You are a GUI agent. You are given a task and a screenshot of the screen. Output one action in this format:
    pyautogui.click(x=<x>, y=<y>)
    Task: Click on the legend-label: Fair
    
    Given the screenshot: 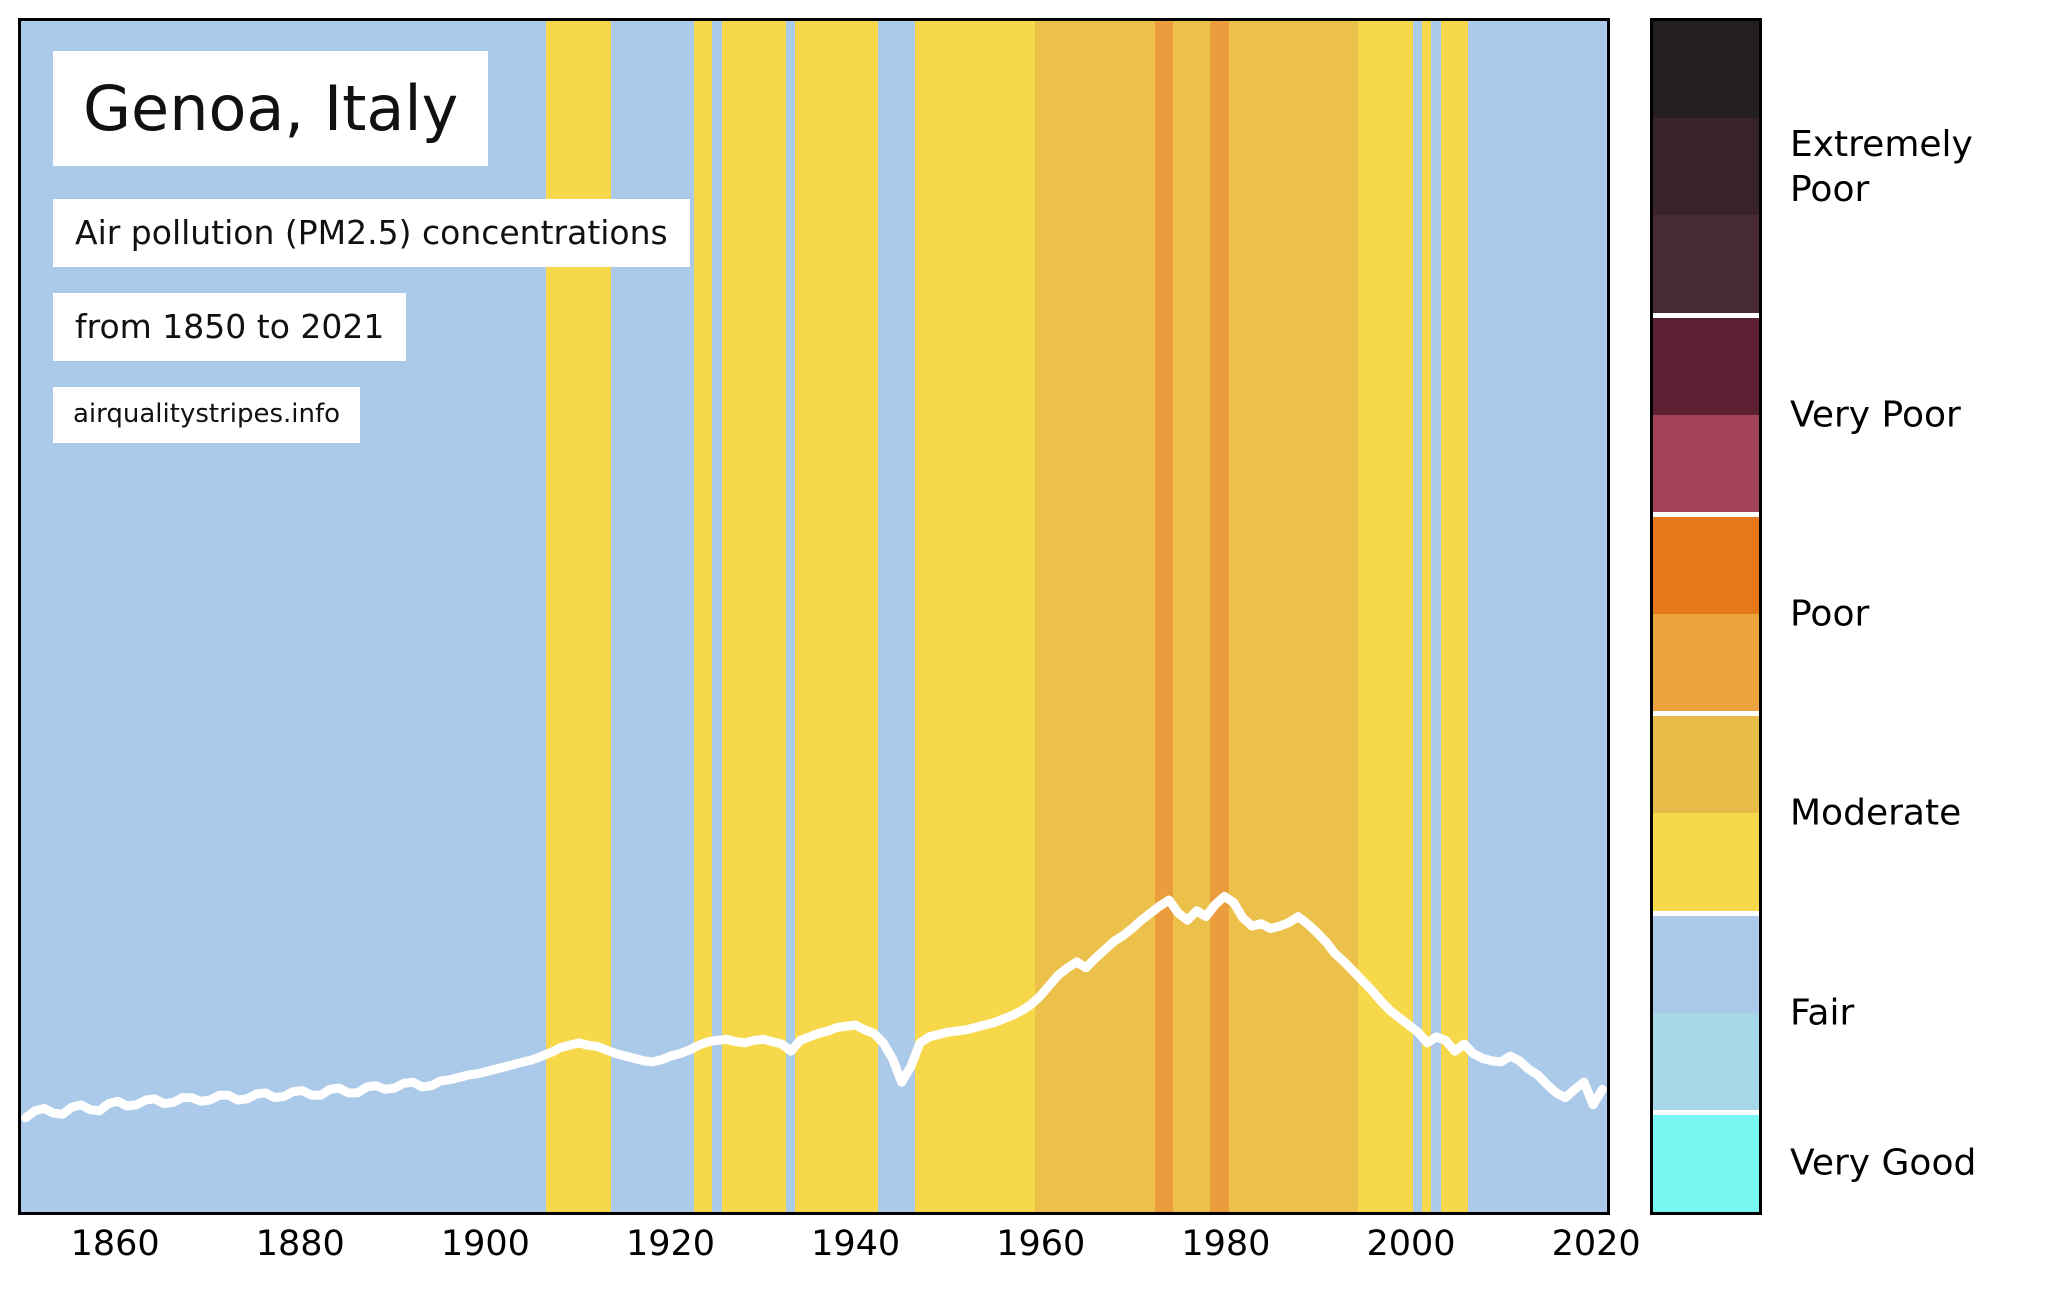 What is the action you would take?
    pyautogui.click(x=1822, y=1013)
    